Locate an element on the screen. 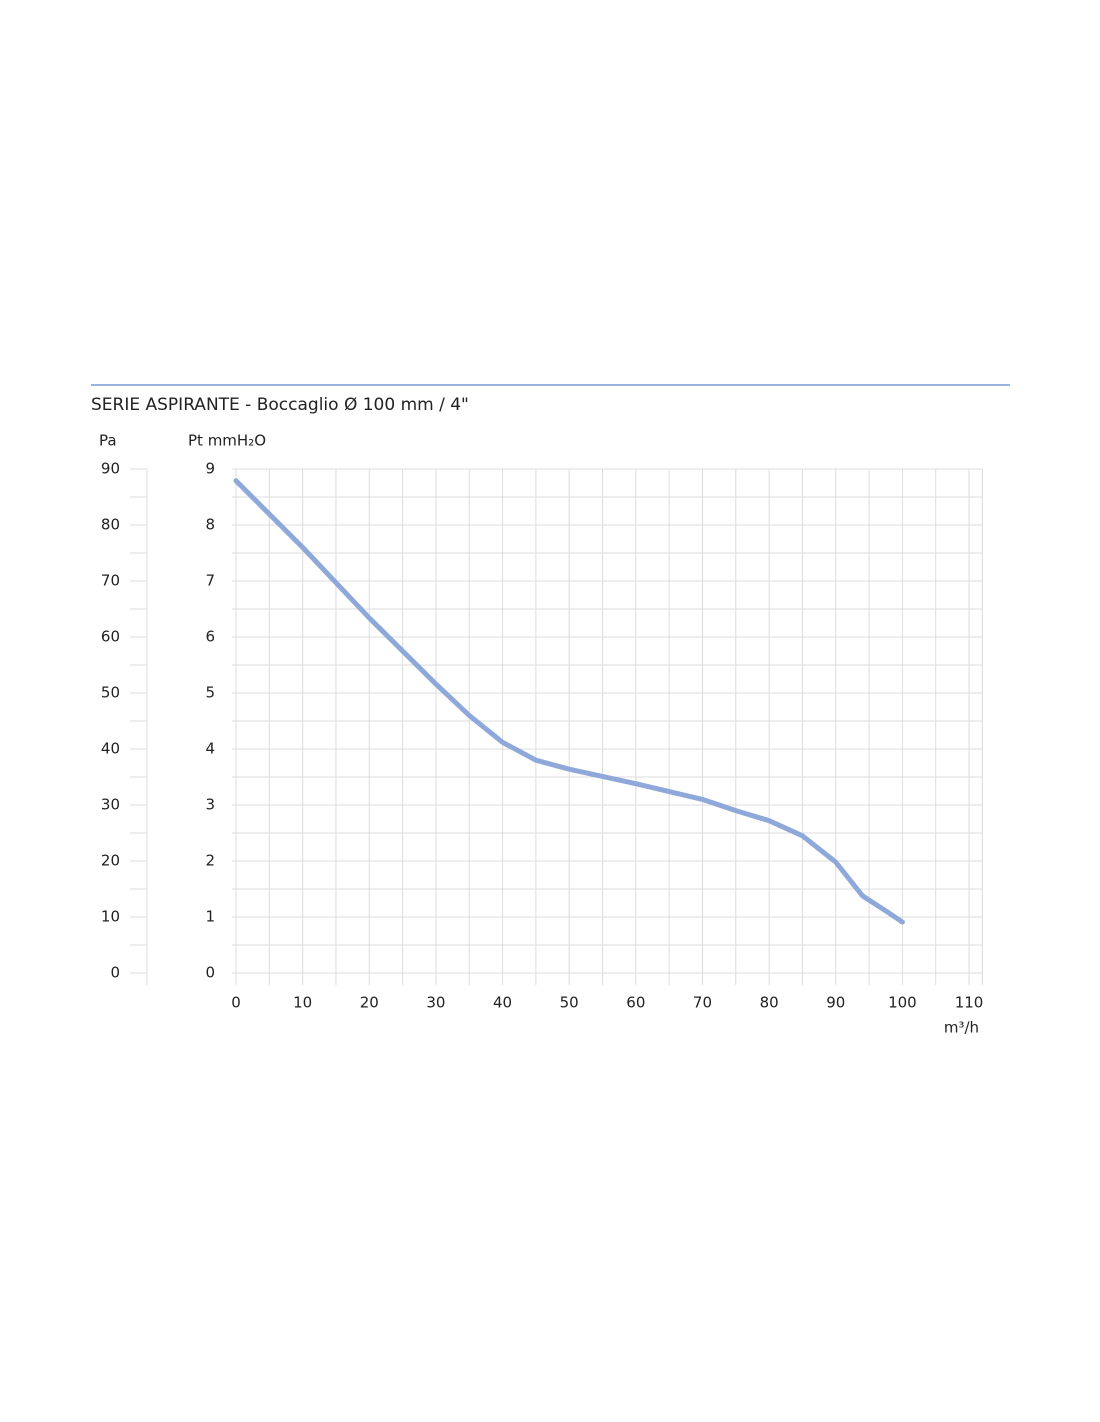  x-tick-label: 90 is located at coordinates (835, 1003).